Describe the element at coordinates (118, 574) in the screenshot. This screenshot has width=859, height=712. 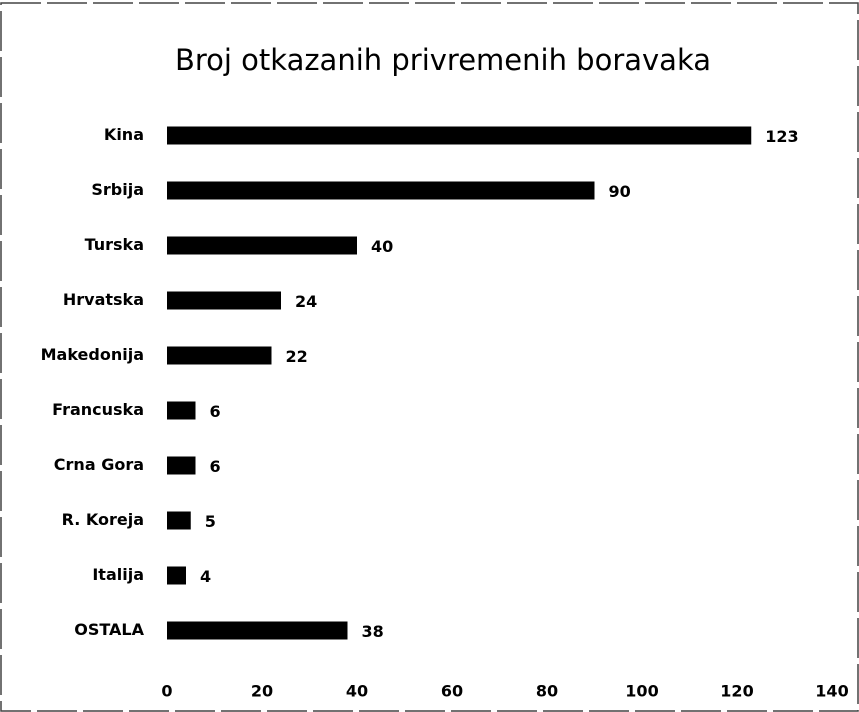
I see `y-tick-label: Italija` at that location.